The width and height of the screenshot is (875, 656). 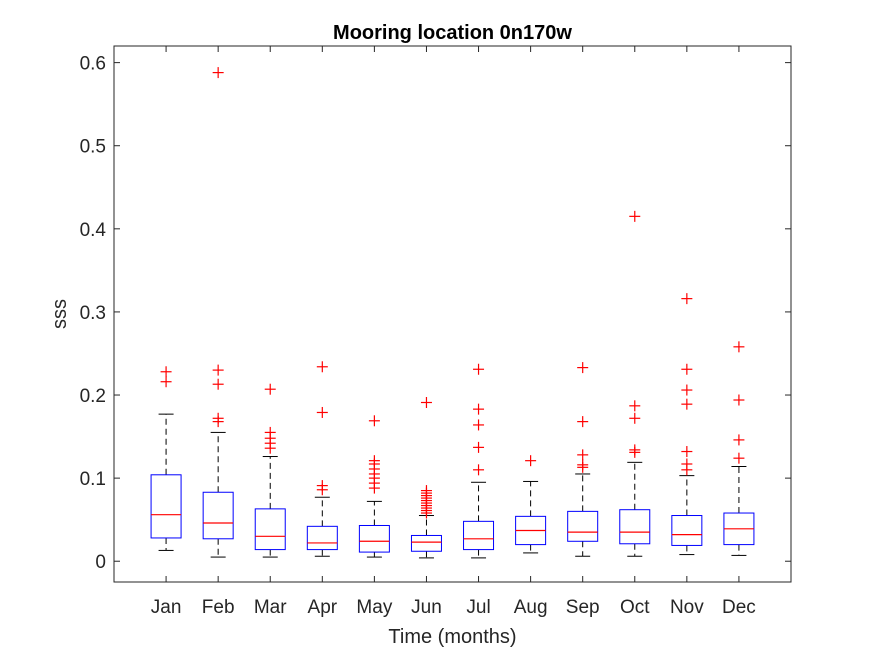 What do you see at coordinates (531, 607) in the screenshot?
I see `x-tick-label: Aug` at bounding box center [531, 607].